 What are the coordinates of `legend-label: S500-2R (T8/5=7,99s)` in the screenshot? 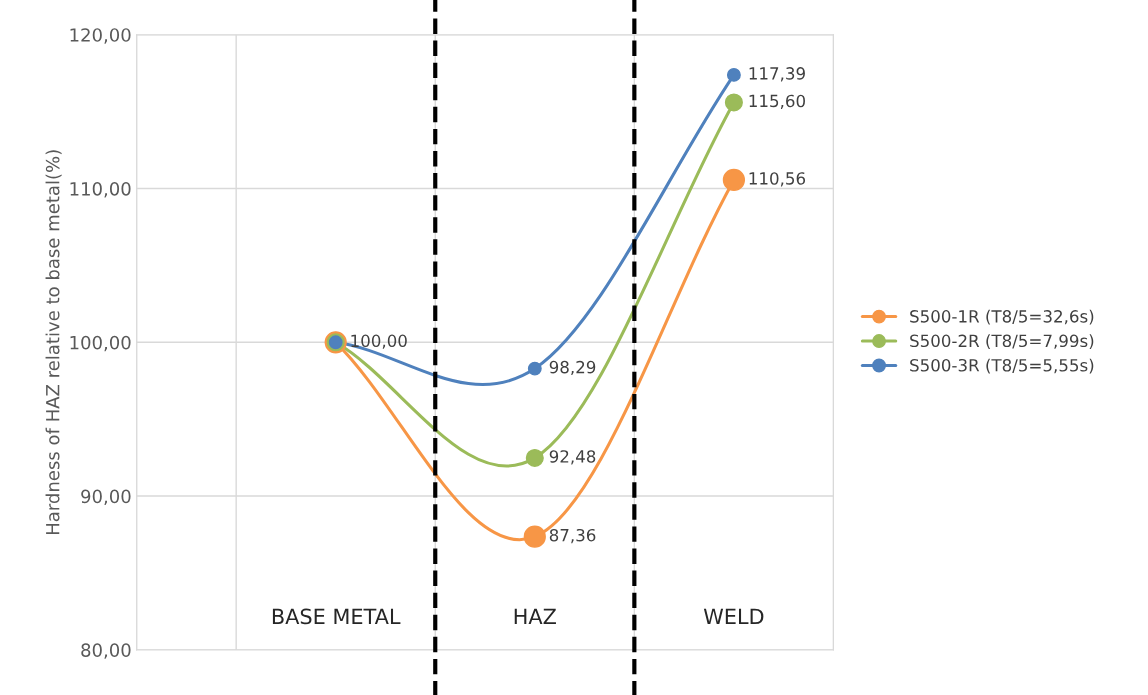 It's located at (1002, 342).